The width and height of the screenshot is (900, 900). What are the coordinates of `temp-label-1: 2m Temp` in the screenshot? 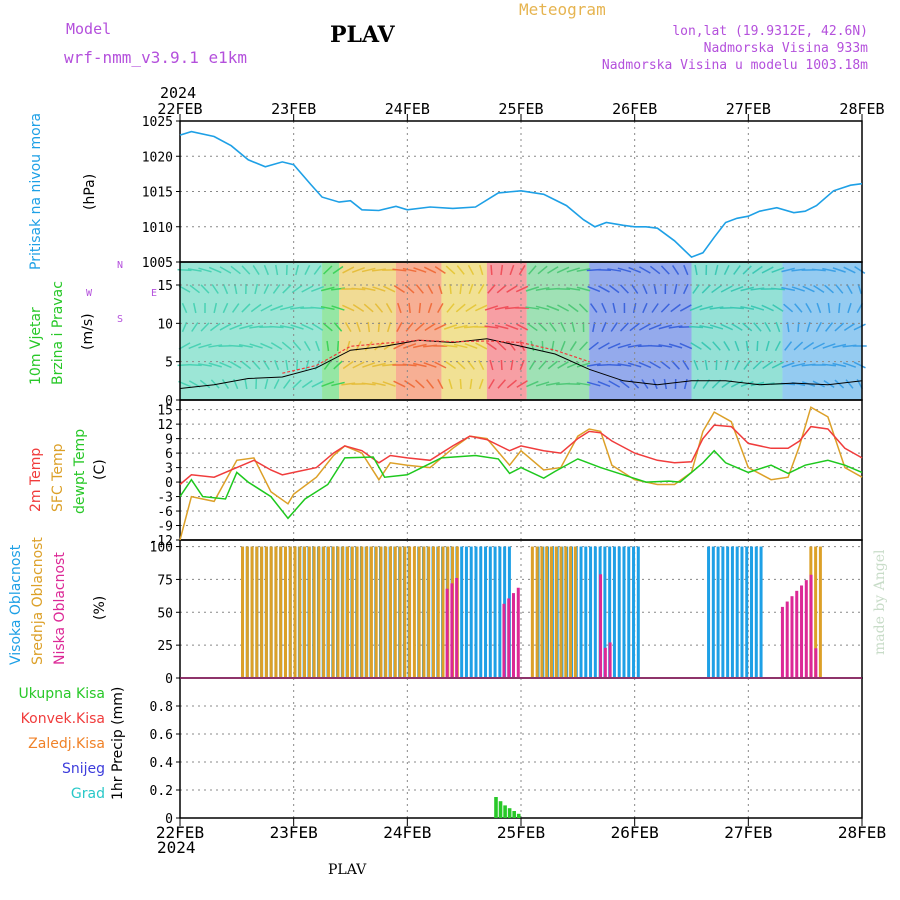 It's located at (36, 479).